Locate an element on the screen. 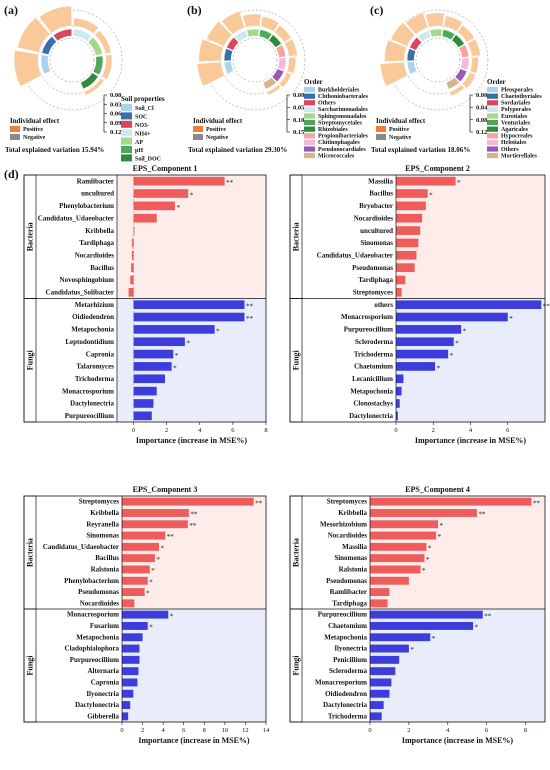  legend-label: AP is located at coordinates (139, 143).